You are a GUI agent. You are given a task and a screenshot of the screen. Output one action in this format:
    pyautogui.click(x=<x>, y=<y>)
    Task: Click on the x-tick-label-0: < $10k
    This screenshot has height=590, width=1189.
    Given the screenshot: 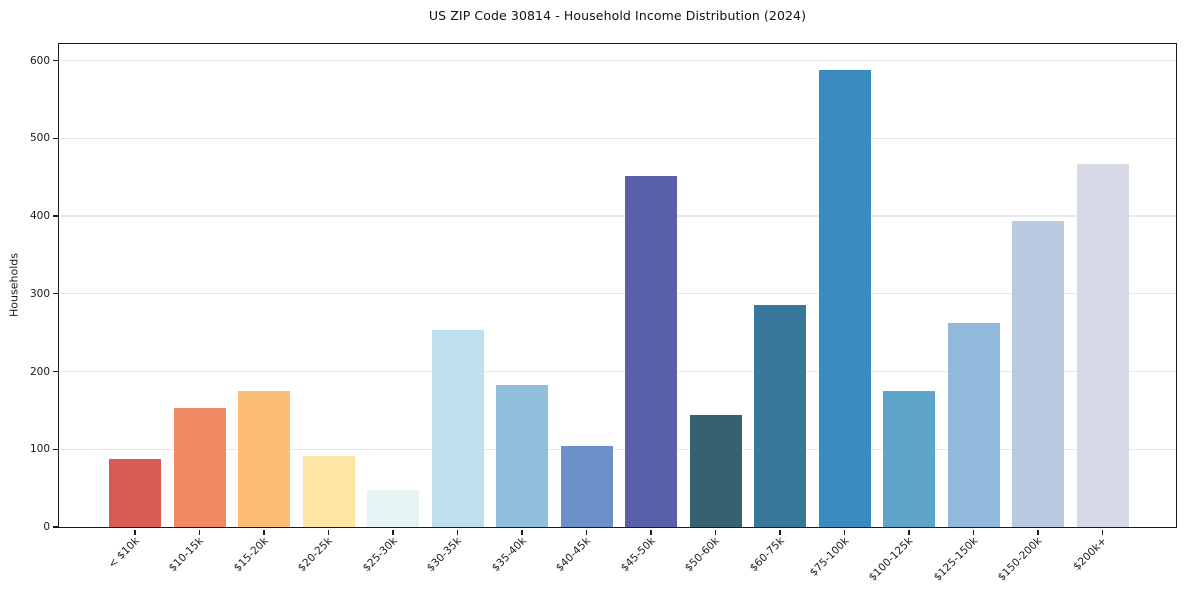 What is the action you would take?
    pyautogui.click(x=123, y=553)
    